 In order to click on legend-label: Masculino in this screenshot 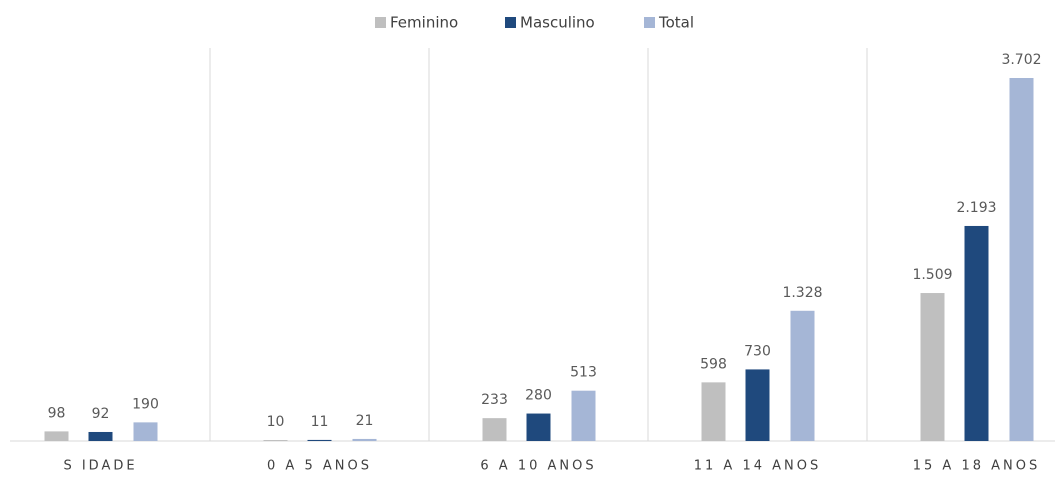, I will do `click(557, 23)`.